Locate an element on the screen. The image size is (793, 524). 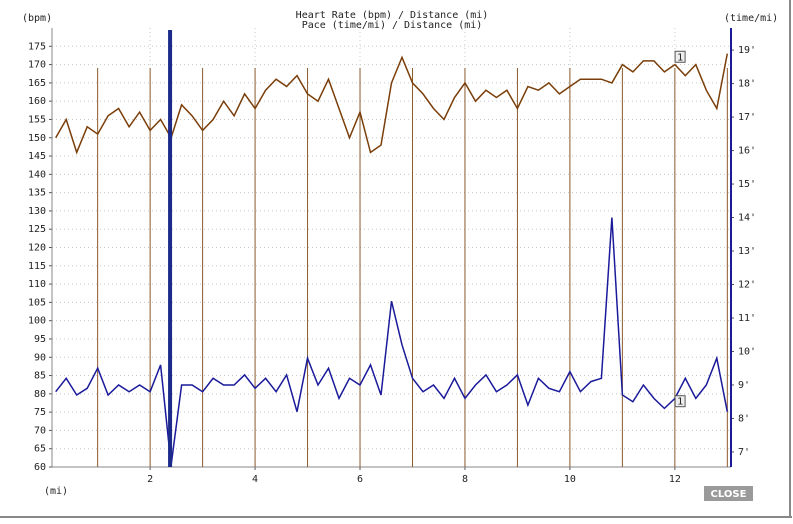
y2-tick-label: 19' is located at coordinates (747, 50).